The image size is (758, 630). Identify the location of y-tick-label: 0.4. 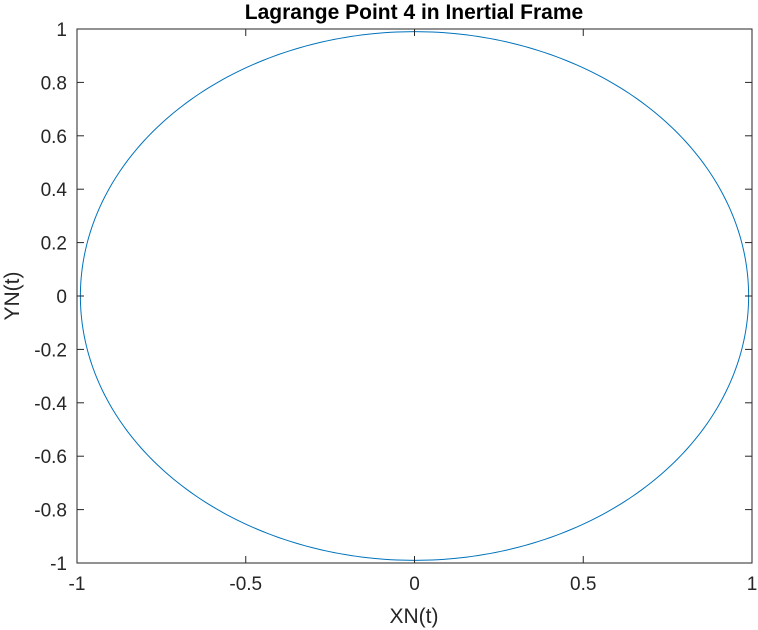
(54, 190).